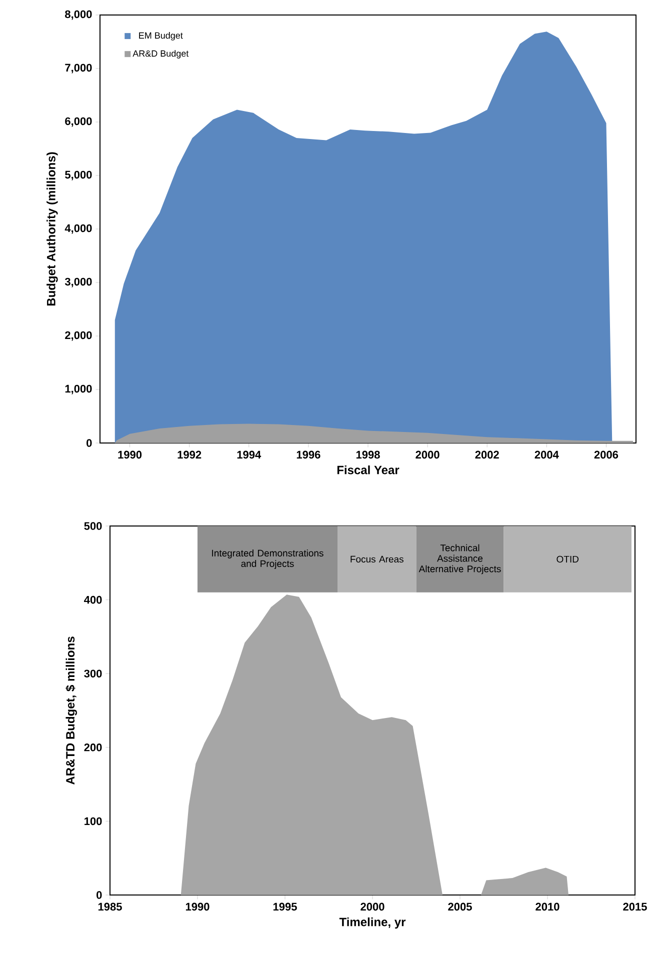  Describe the element at coordinates (372, 923) in the screenshot. I see `x-axis-title: Timeline, yr` at that location.